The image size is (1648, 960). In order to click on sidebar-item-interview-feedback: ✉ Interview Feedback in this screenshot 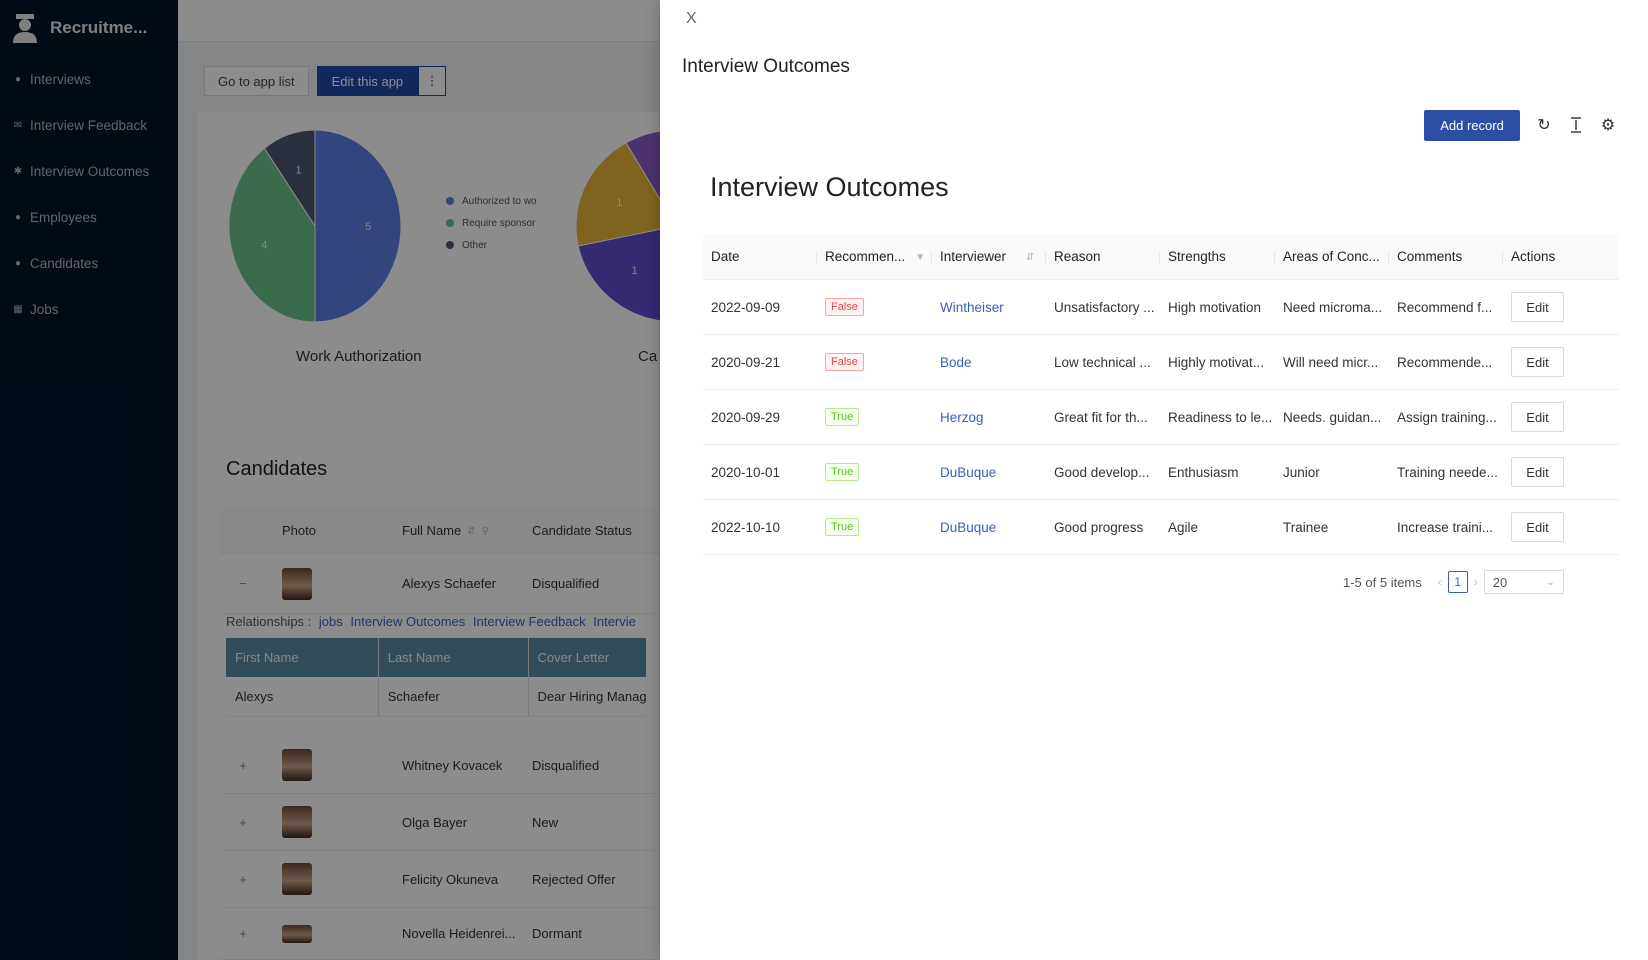, I will do `click(89, 125)`.